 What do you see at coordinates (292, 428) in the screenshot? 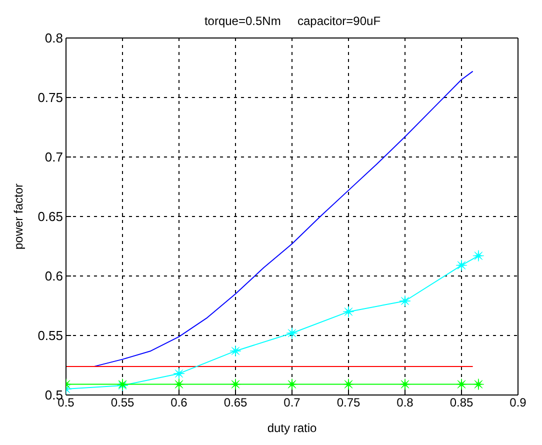
I see `x-axis-title: duty ratio` at bounding box center [292, 428].